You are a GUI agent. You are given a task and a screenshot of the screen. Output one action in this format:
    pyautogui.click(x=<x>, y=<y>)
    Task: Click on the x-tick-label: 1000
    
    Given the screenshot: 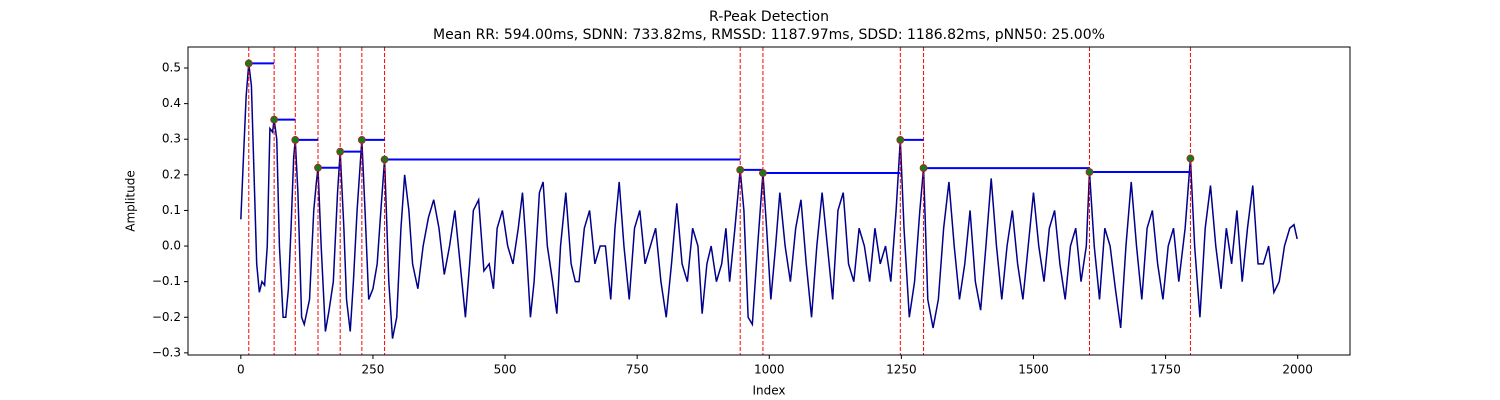 What is the action you would take?
    pyautogui.click(x=769, y=370)
    